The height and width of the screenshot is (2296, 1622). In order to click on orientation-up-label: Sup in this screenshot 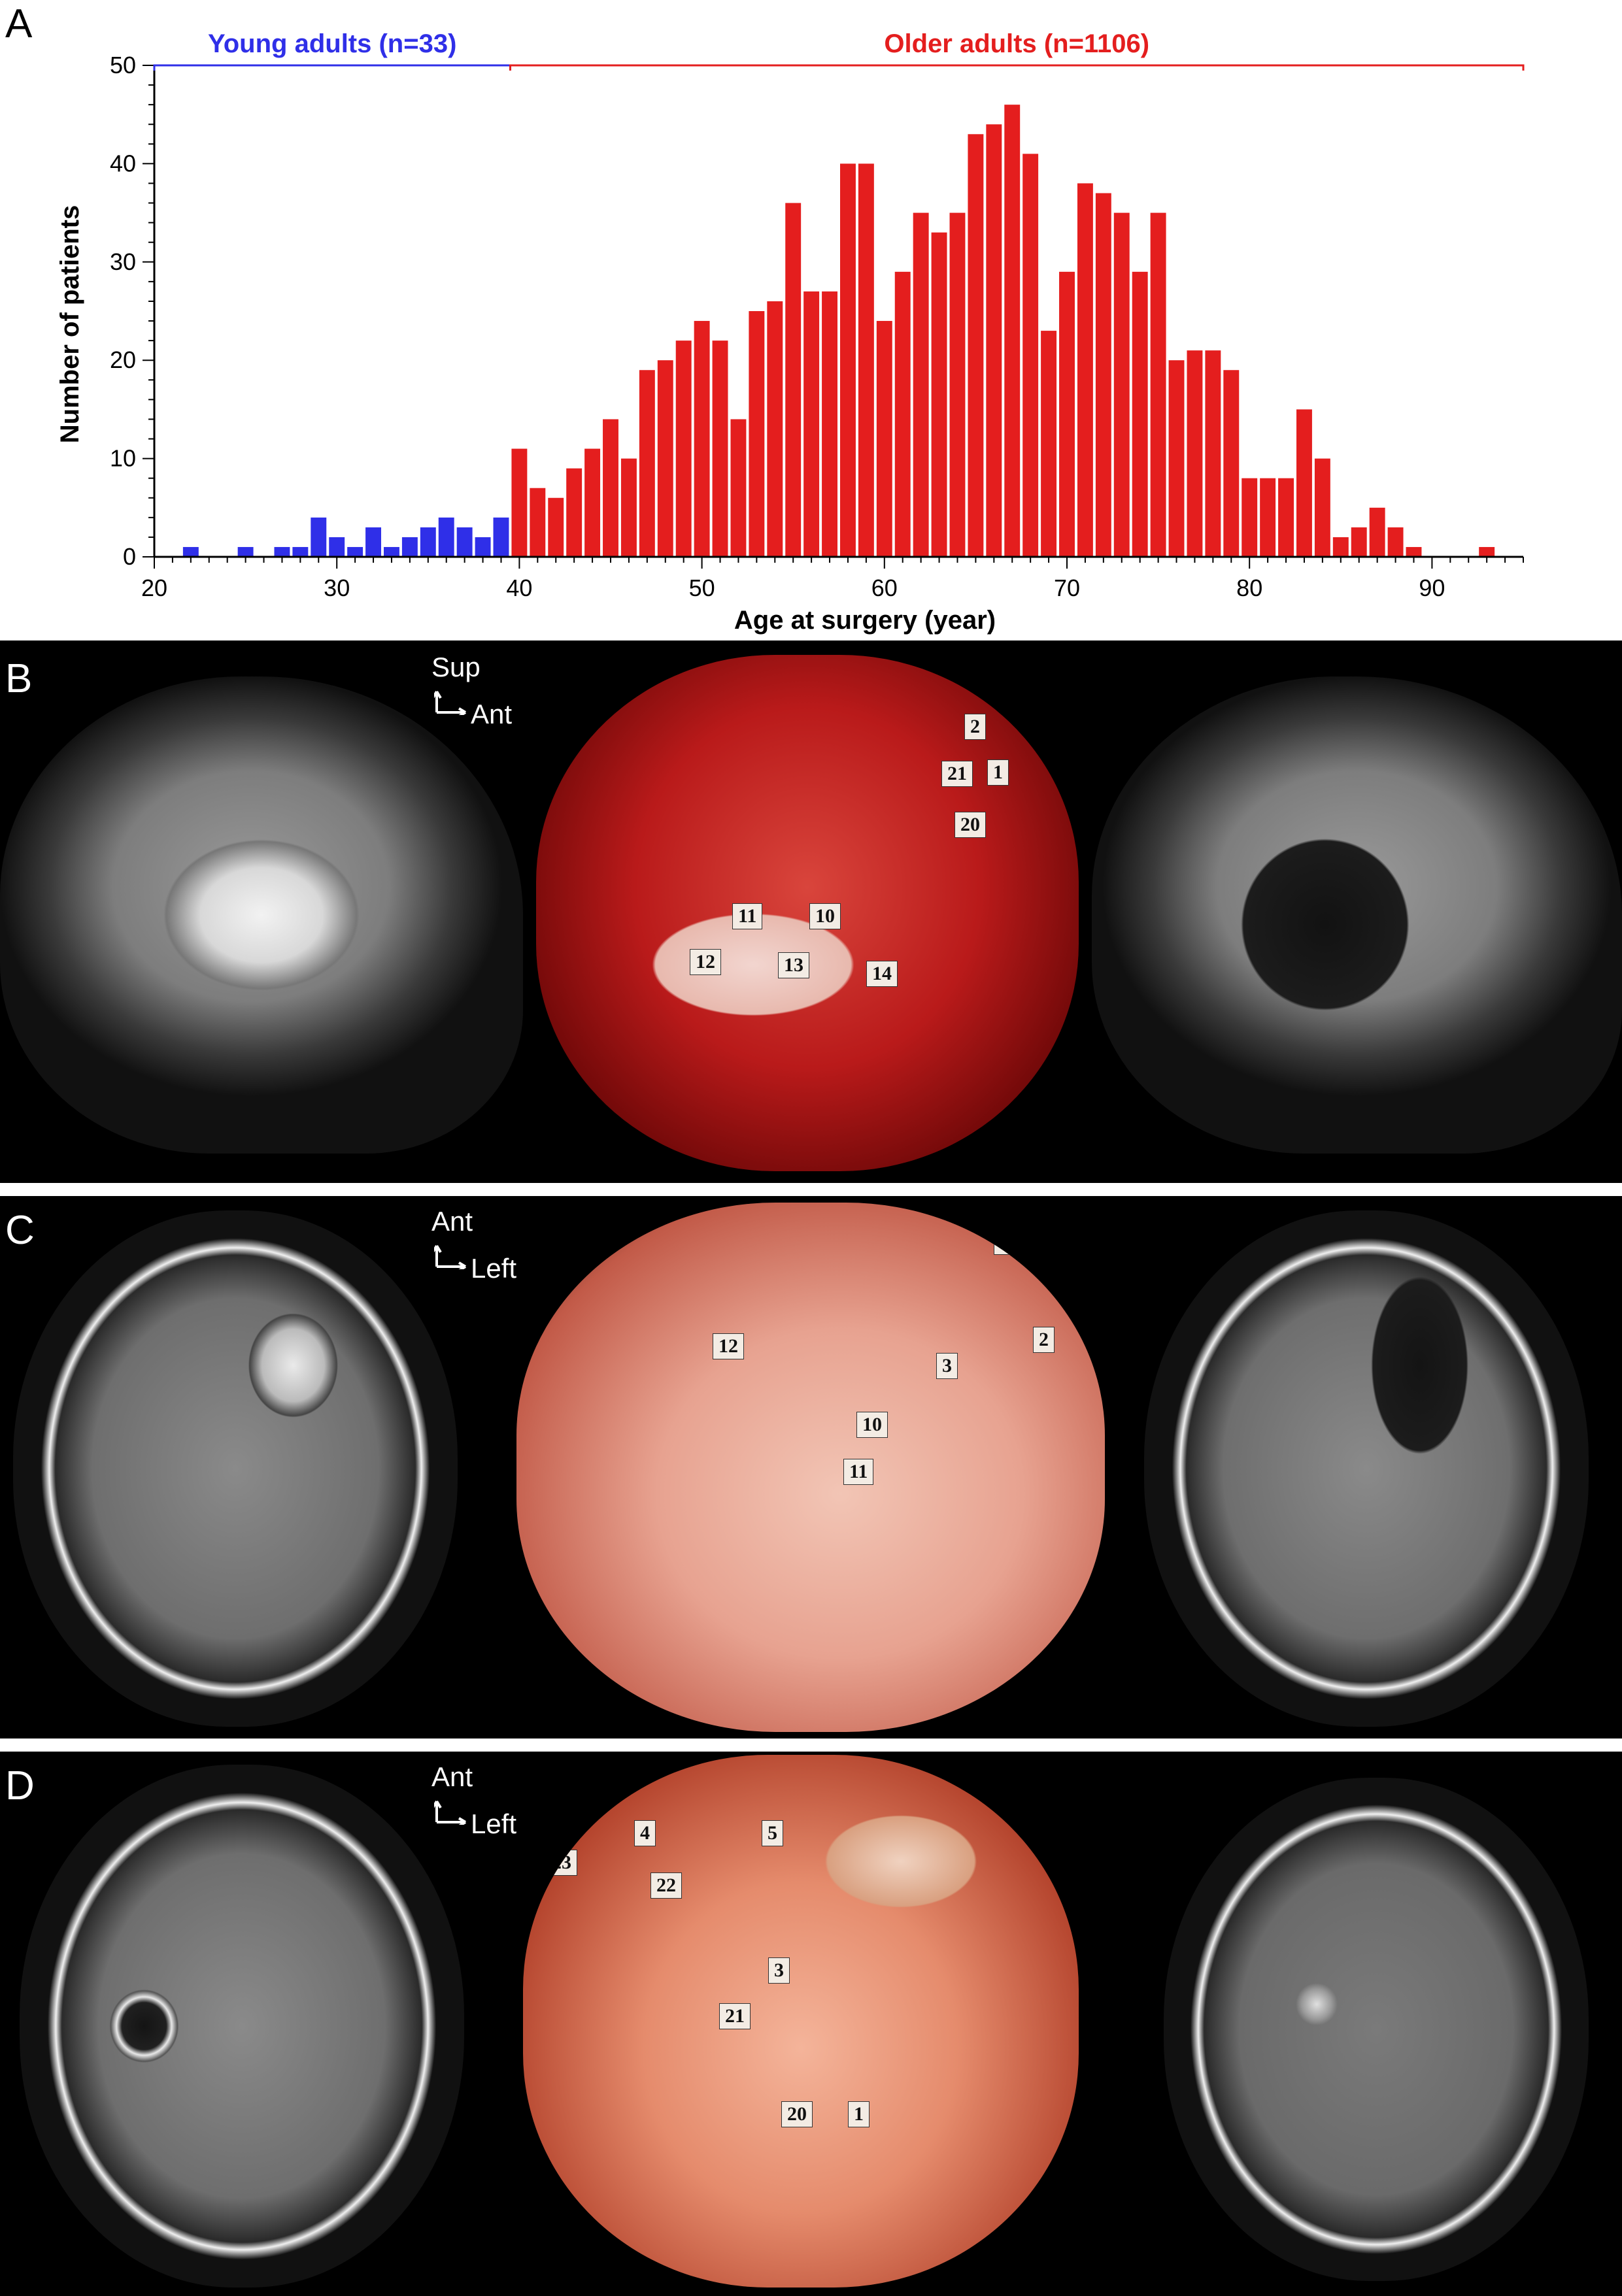, I will do `click(456, 667)`.